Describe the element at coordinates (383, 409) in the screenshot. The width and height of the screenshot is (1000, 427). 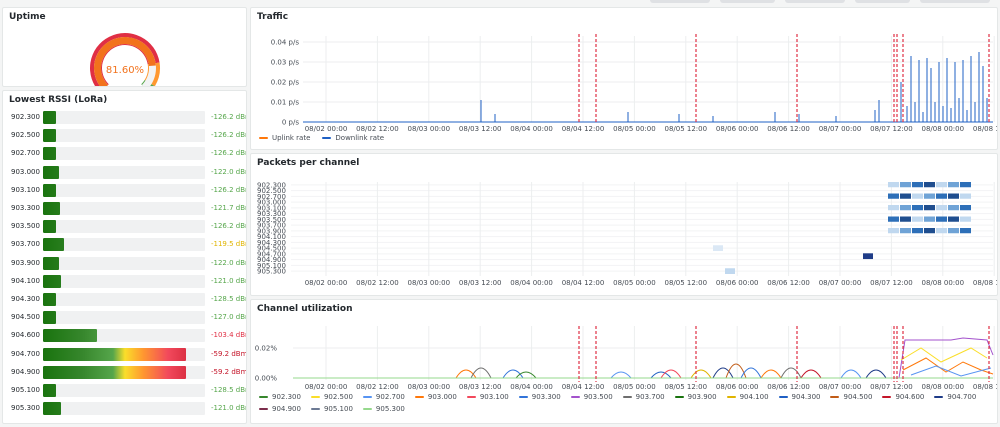
I see `legend-item: 905.300` at that location.